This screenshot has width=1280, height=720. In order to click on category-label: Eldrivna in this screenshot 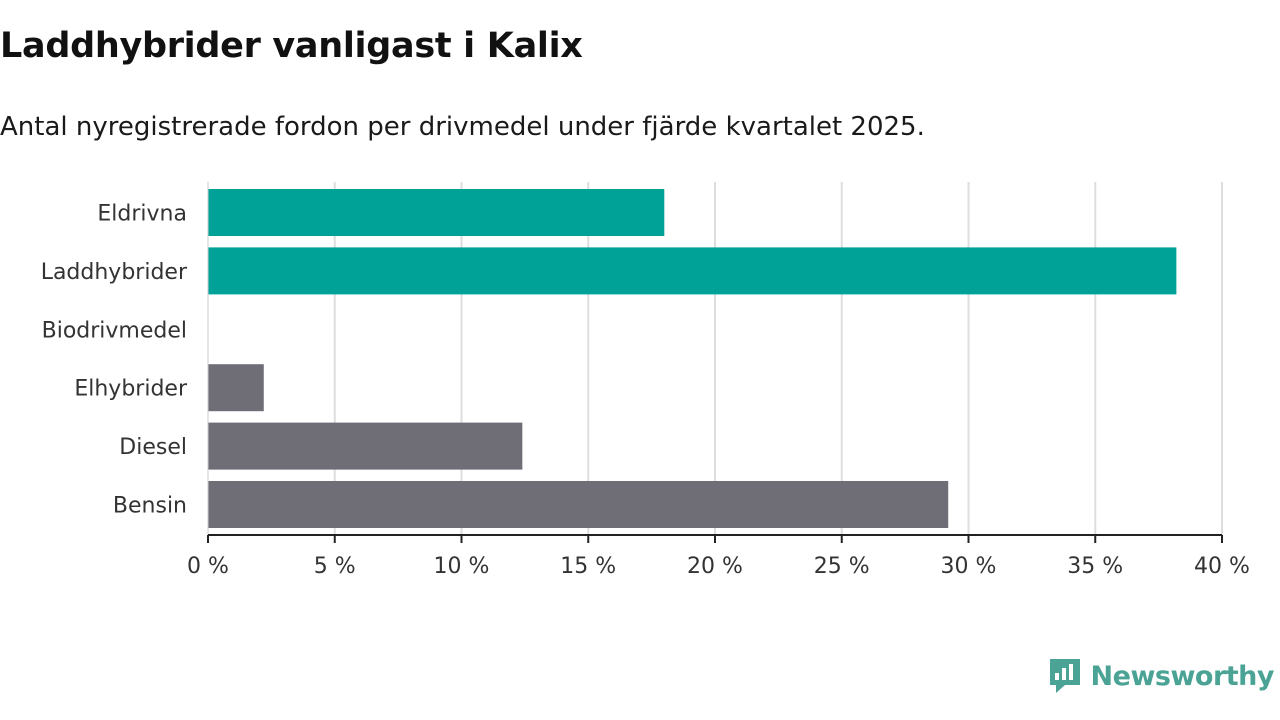, I will do `click(142, 214)`.